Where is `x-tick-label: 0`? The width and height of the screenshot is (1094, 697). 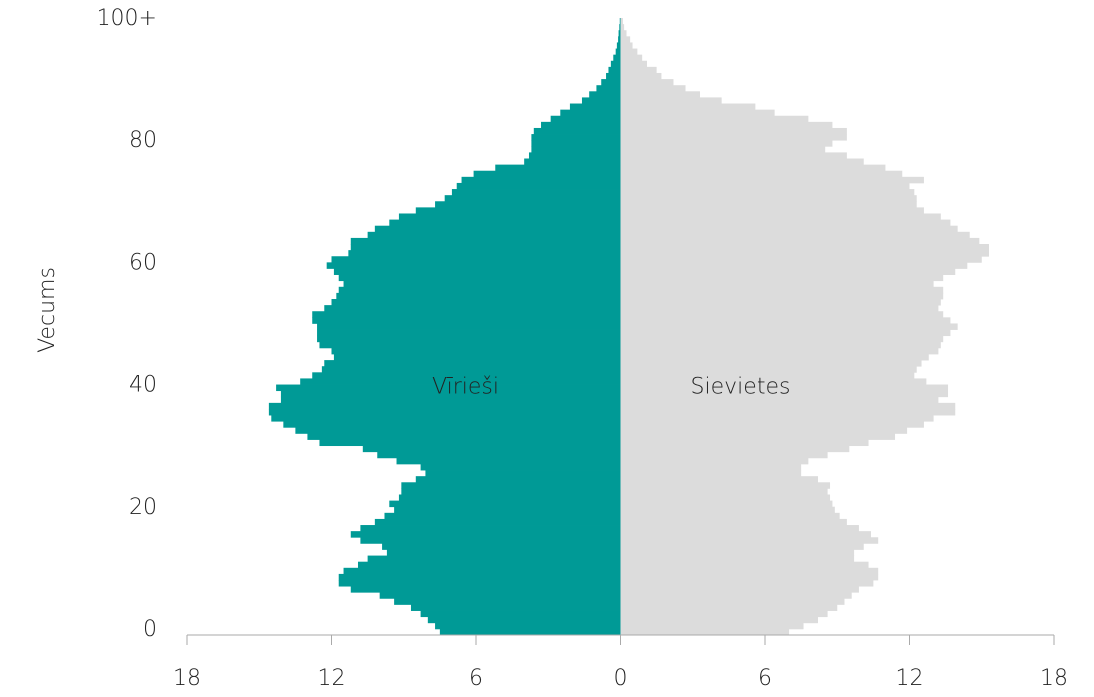 x-tick-label: 0 is located at coordinates (621, 678).